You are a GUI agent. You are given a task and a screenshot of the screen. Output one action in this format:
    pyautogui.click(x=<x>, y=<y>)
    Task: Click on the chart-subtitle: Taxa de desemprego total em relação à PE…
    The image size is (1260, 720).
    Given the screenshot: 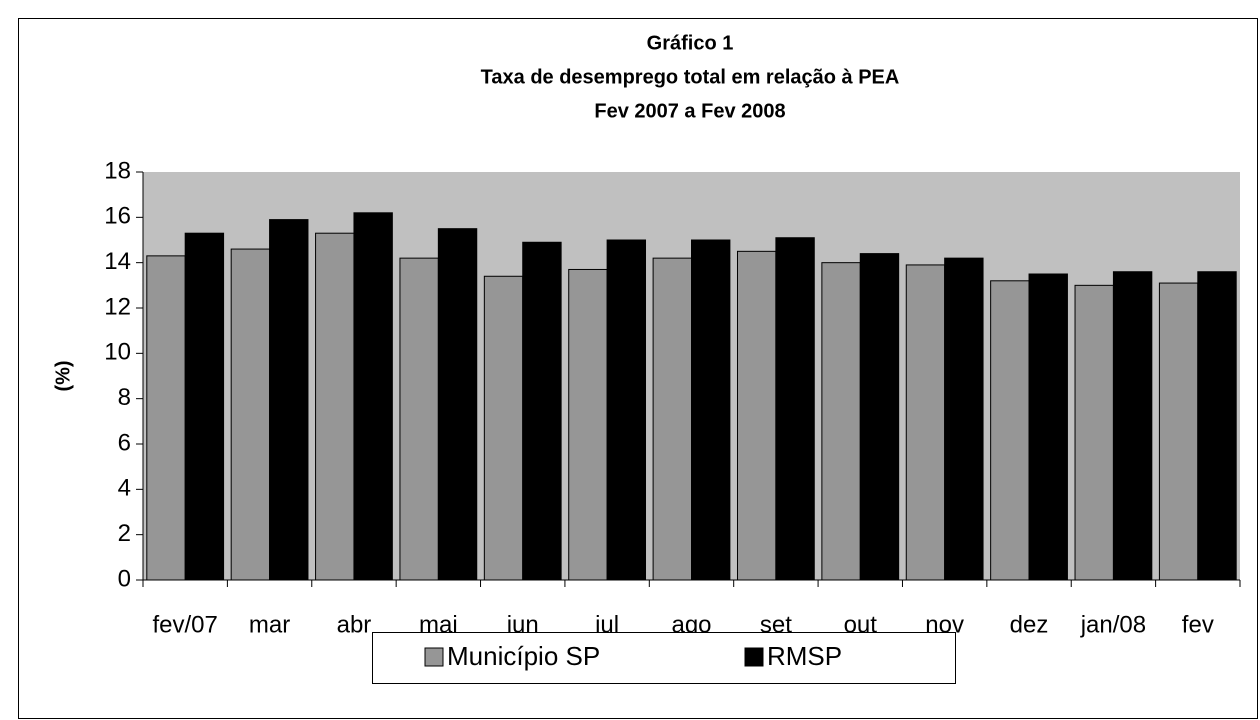 What is the action you would take?
    pyautogui.click(x=690, y=77)
    